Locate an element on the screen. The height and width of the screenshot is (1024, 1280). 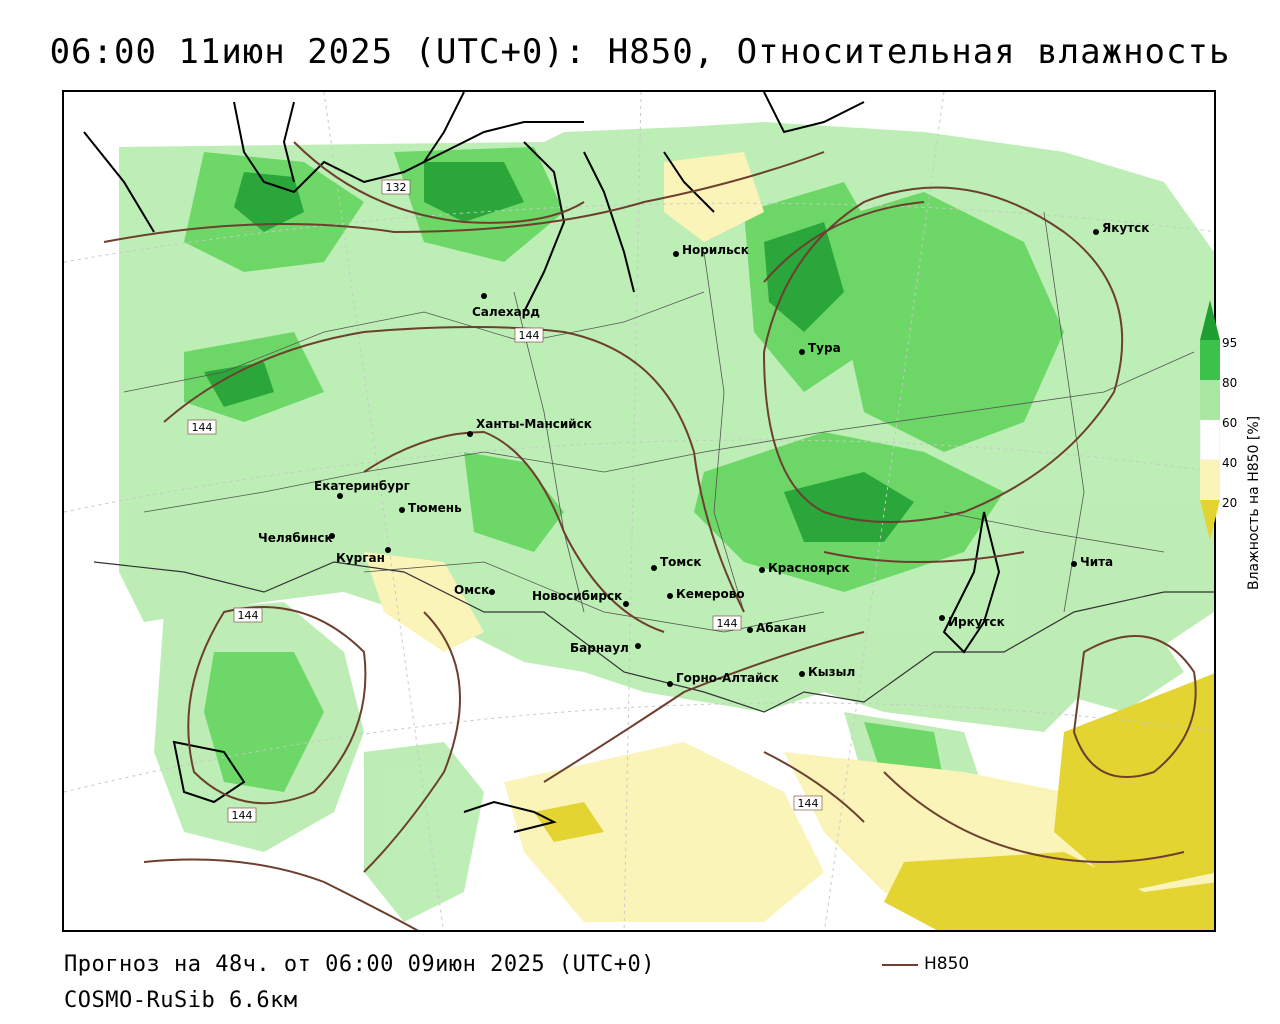
city-label: Курган is located at coordinates (360, 558).